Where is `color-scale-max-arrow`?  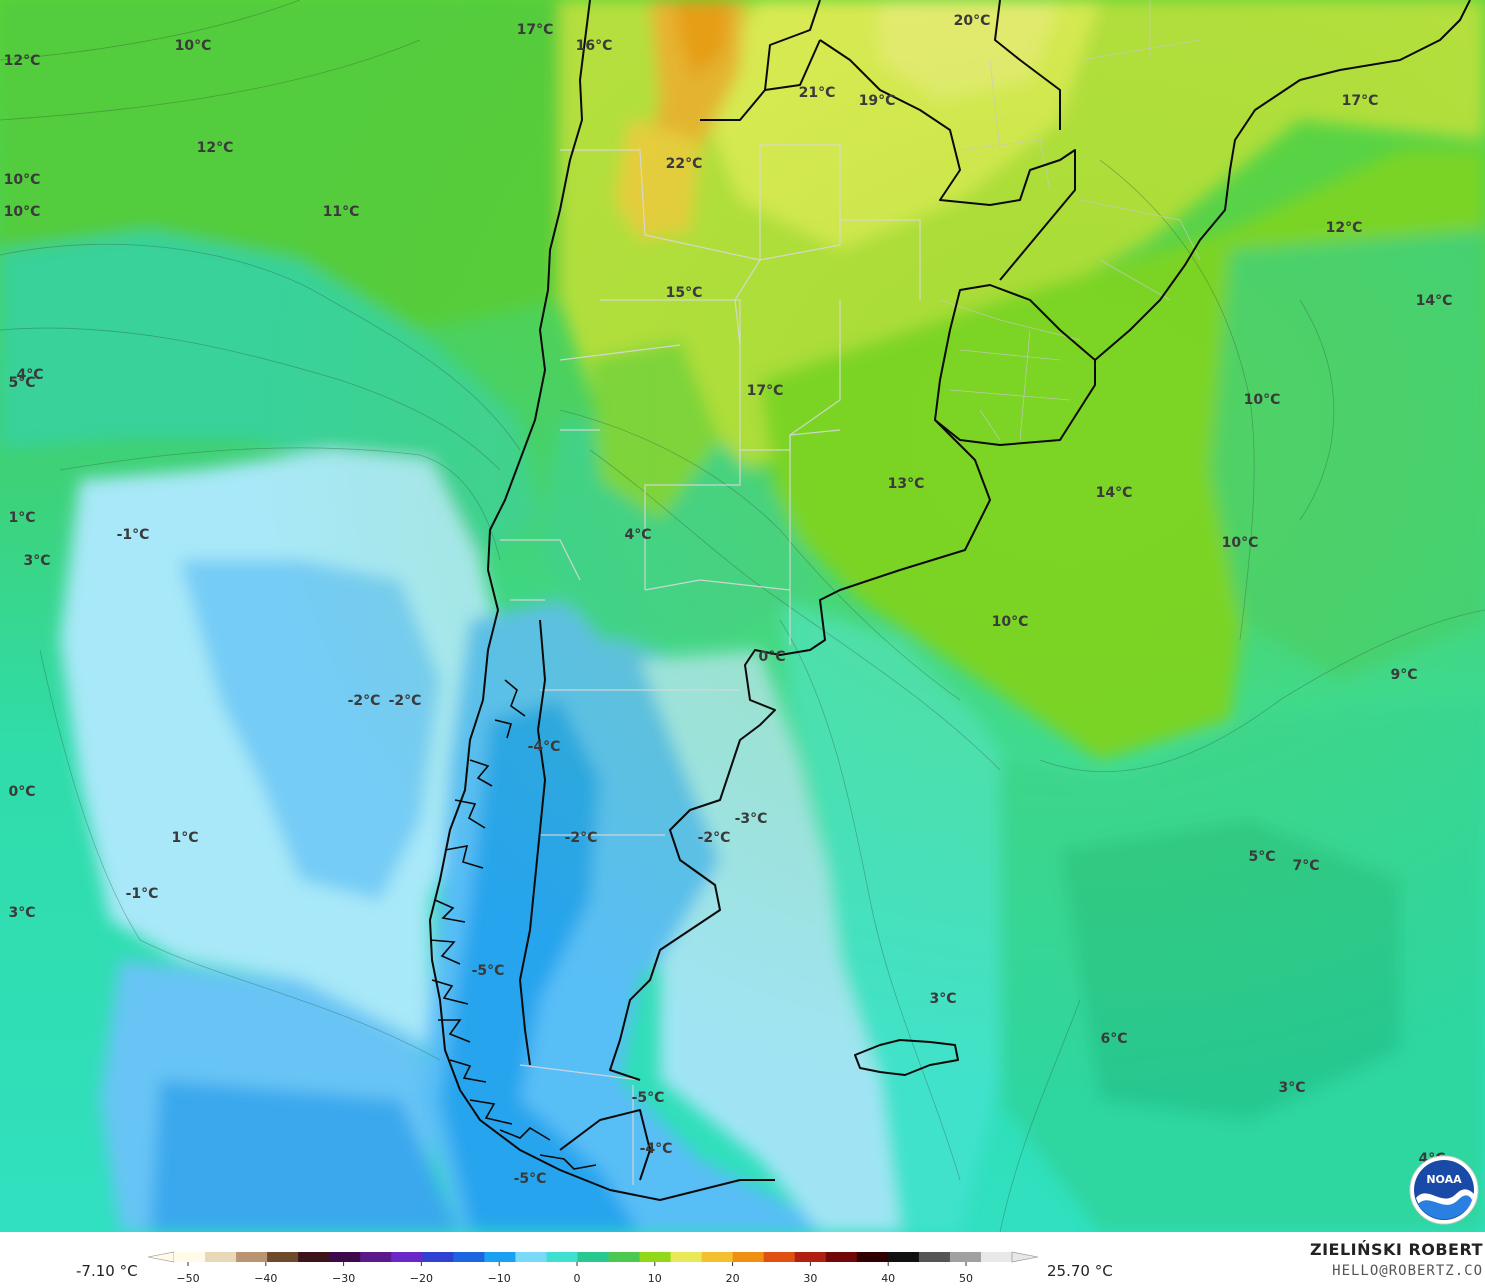
color-scale-max-arrow is located at coordinates (1025, 1257).